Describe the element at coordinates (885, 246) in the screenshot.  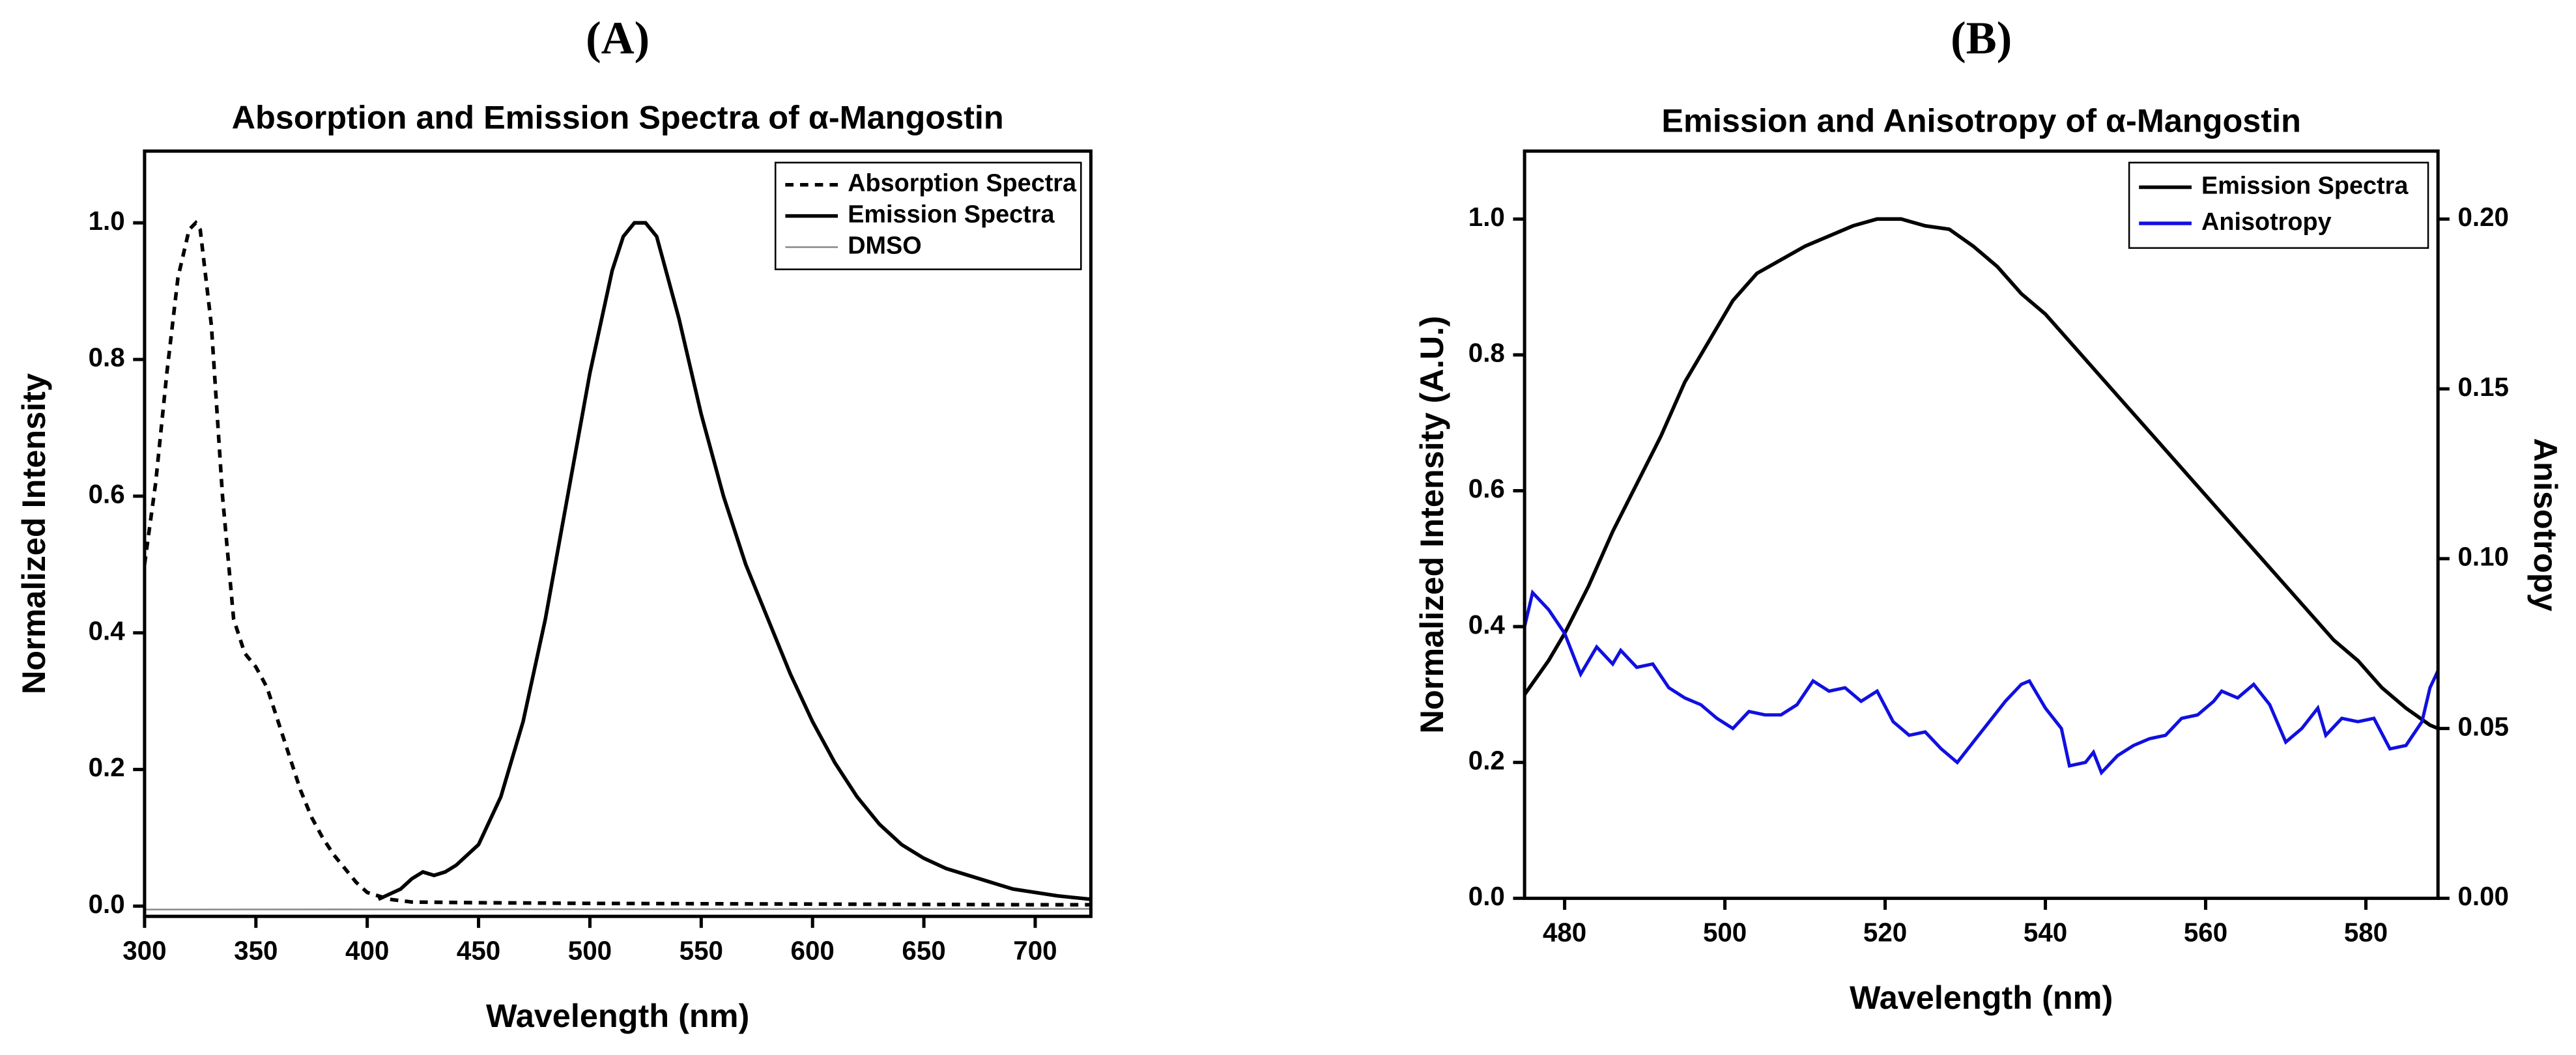
I see `legend-label: DMSO` at that location.